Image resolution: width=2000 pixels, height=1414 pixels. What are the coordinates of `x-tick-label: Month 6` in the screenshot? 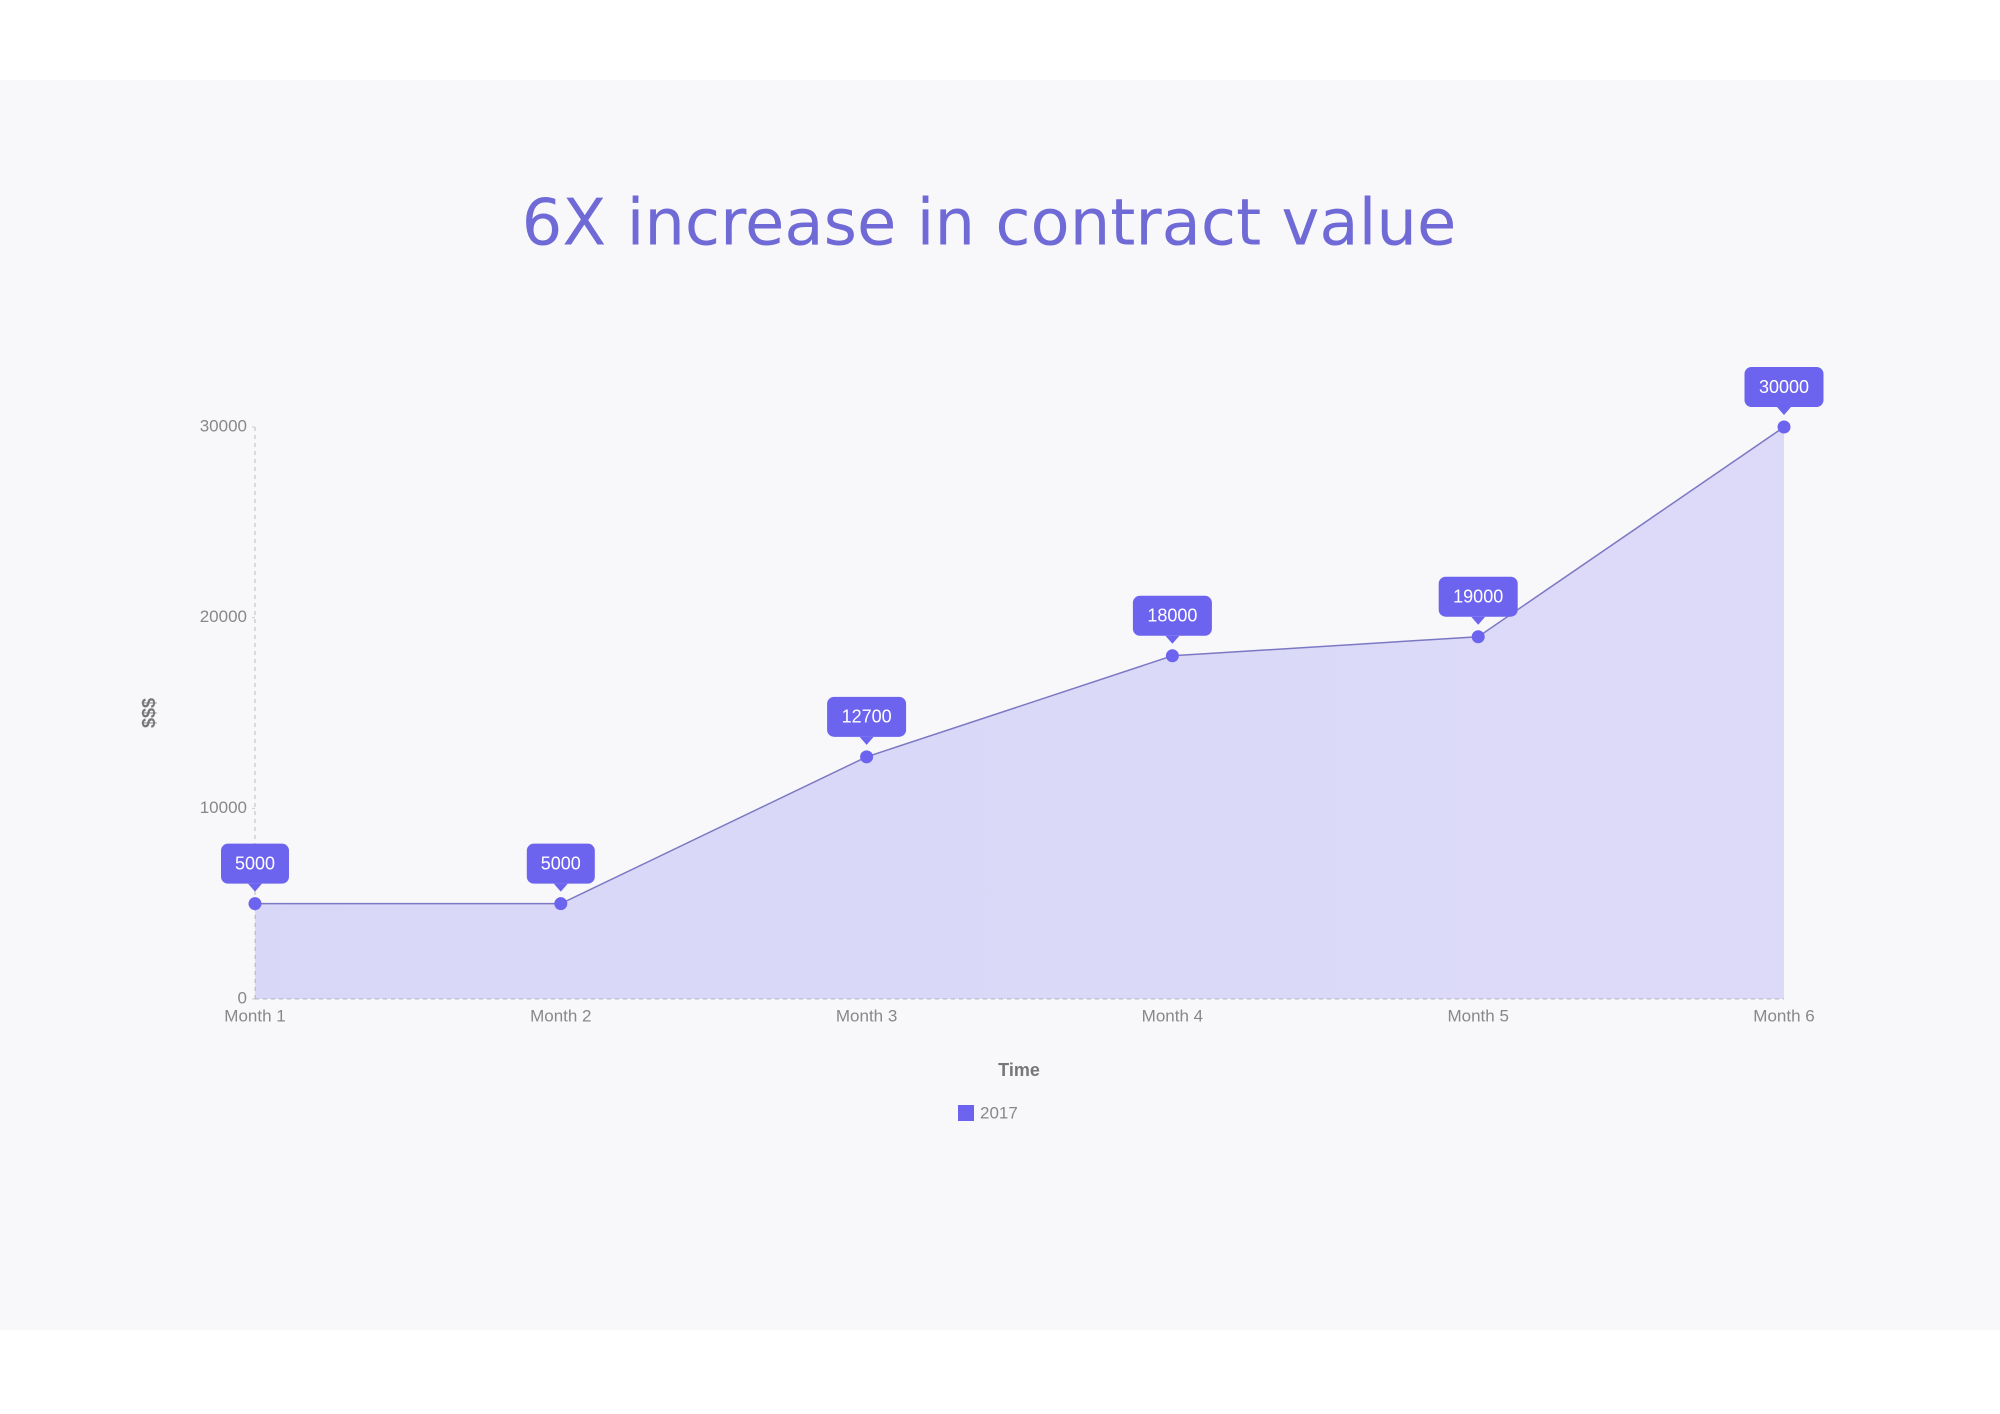 It's located at (1783, 1015).